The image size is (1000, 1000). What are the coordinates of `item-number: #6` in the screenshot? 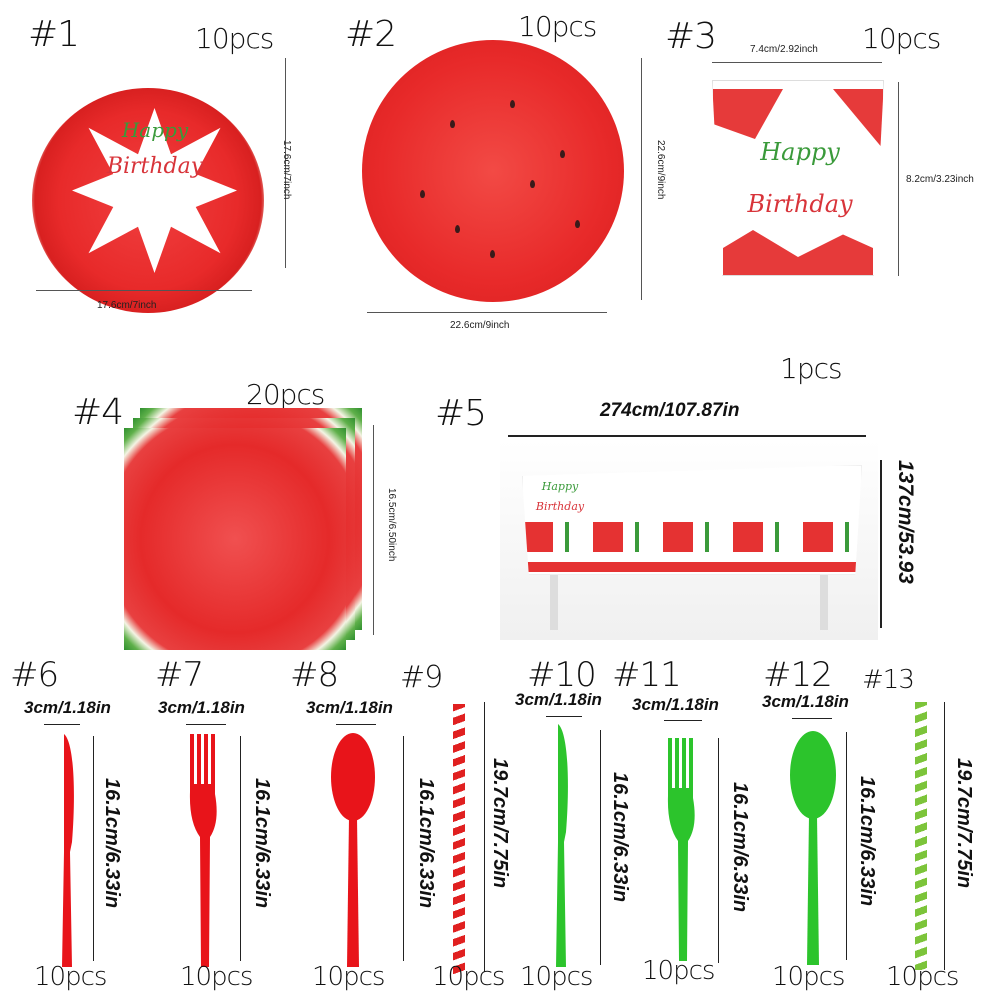 It's located at (34, 675).